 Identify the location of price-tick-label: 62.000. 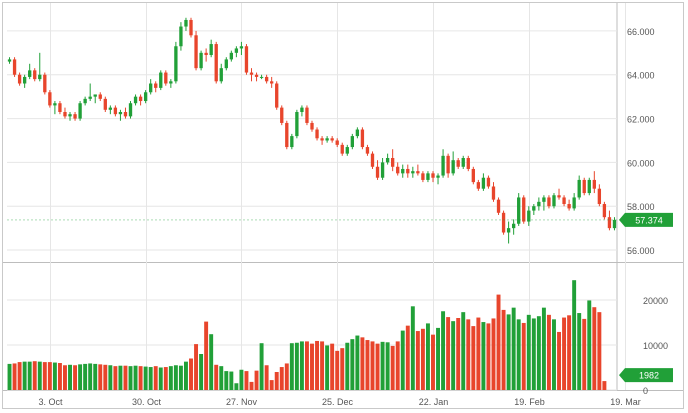
(641, 120).